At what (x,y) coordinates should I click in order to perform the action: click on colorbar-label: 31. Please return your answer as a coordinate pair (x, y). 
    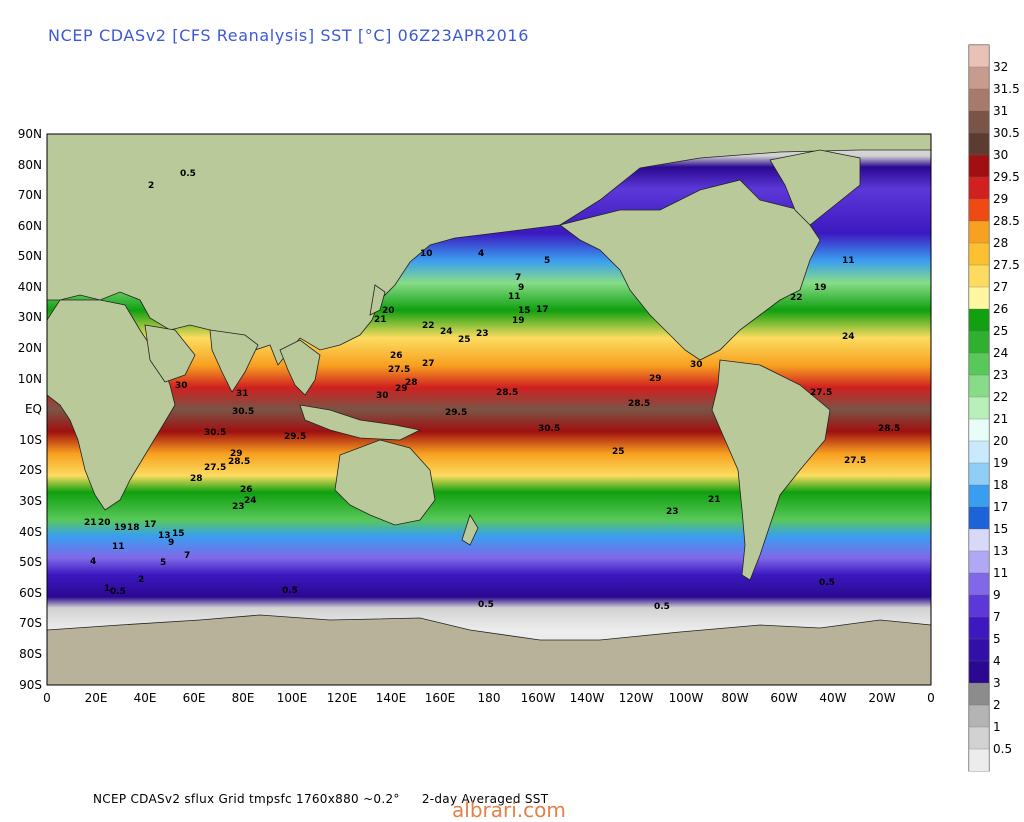
    Looking at the image, I should click on (1000, 111).